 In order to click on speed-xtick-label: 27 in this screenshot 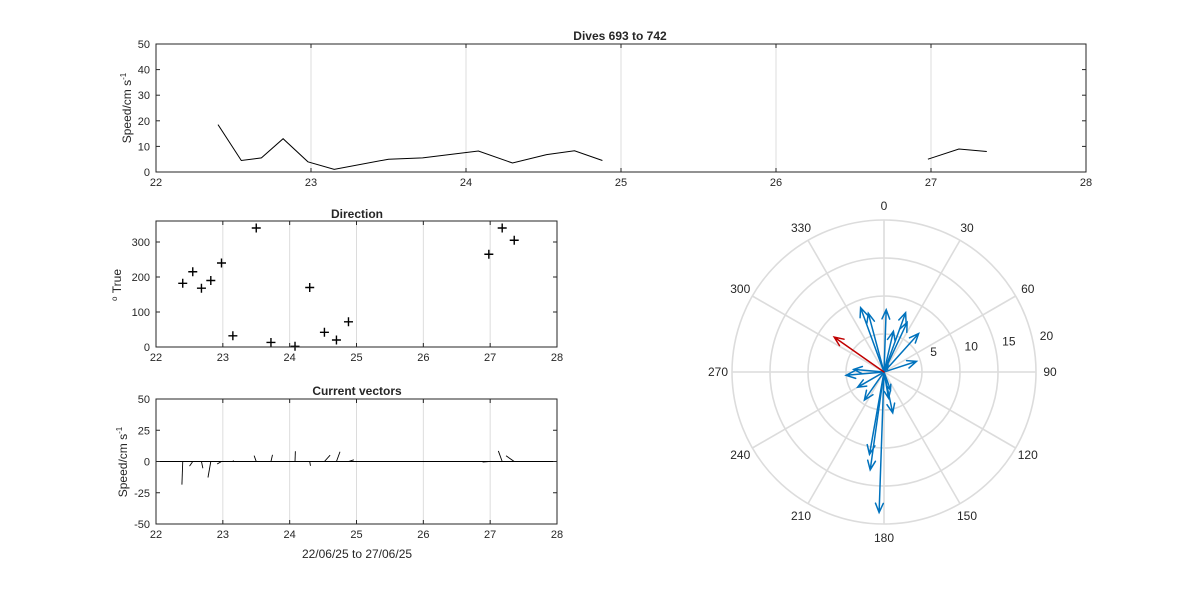, I will do `click(931, 183)`.